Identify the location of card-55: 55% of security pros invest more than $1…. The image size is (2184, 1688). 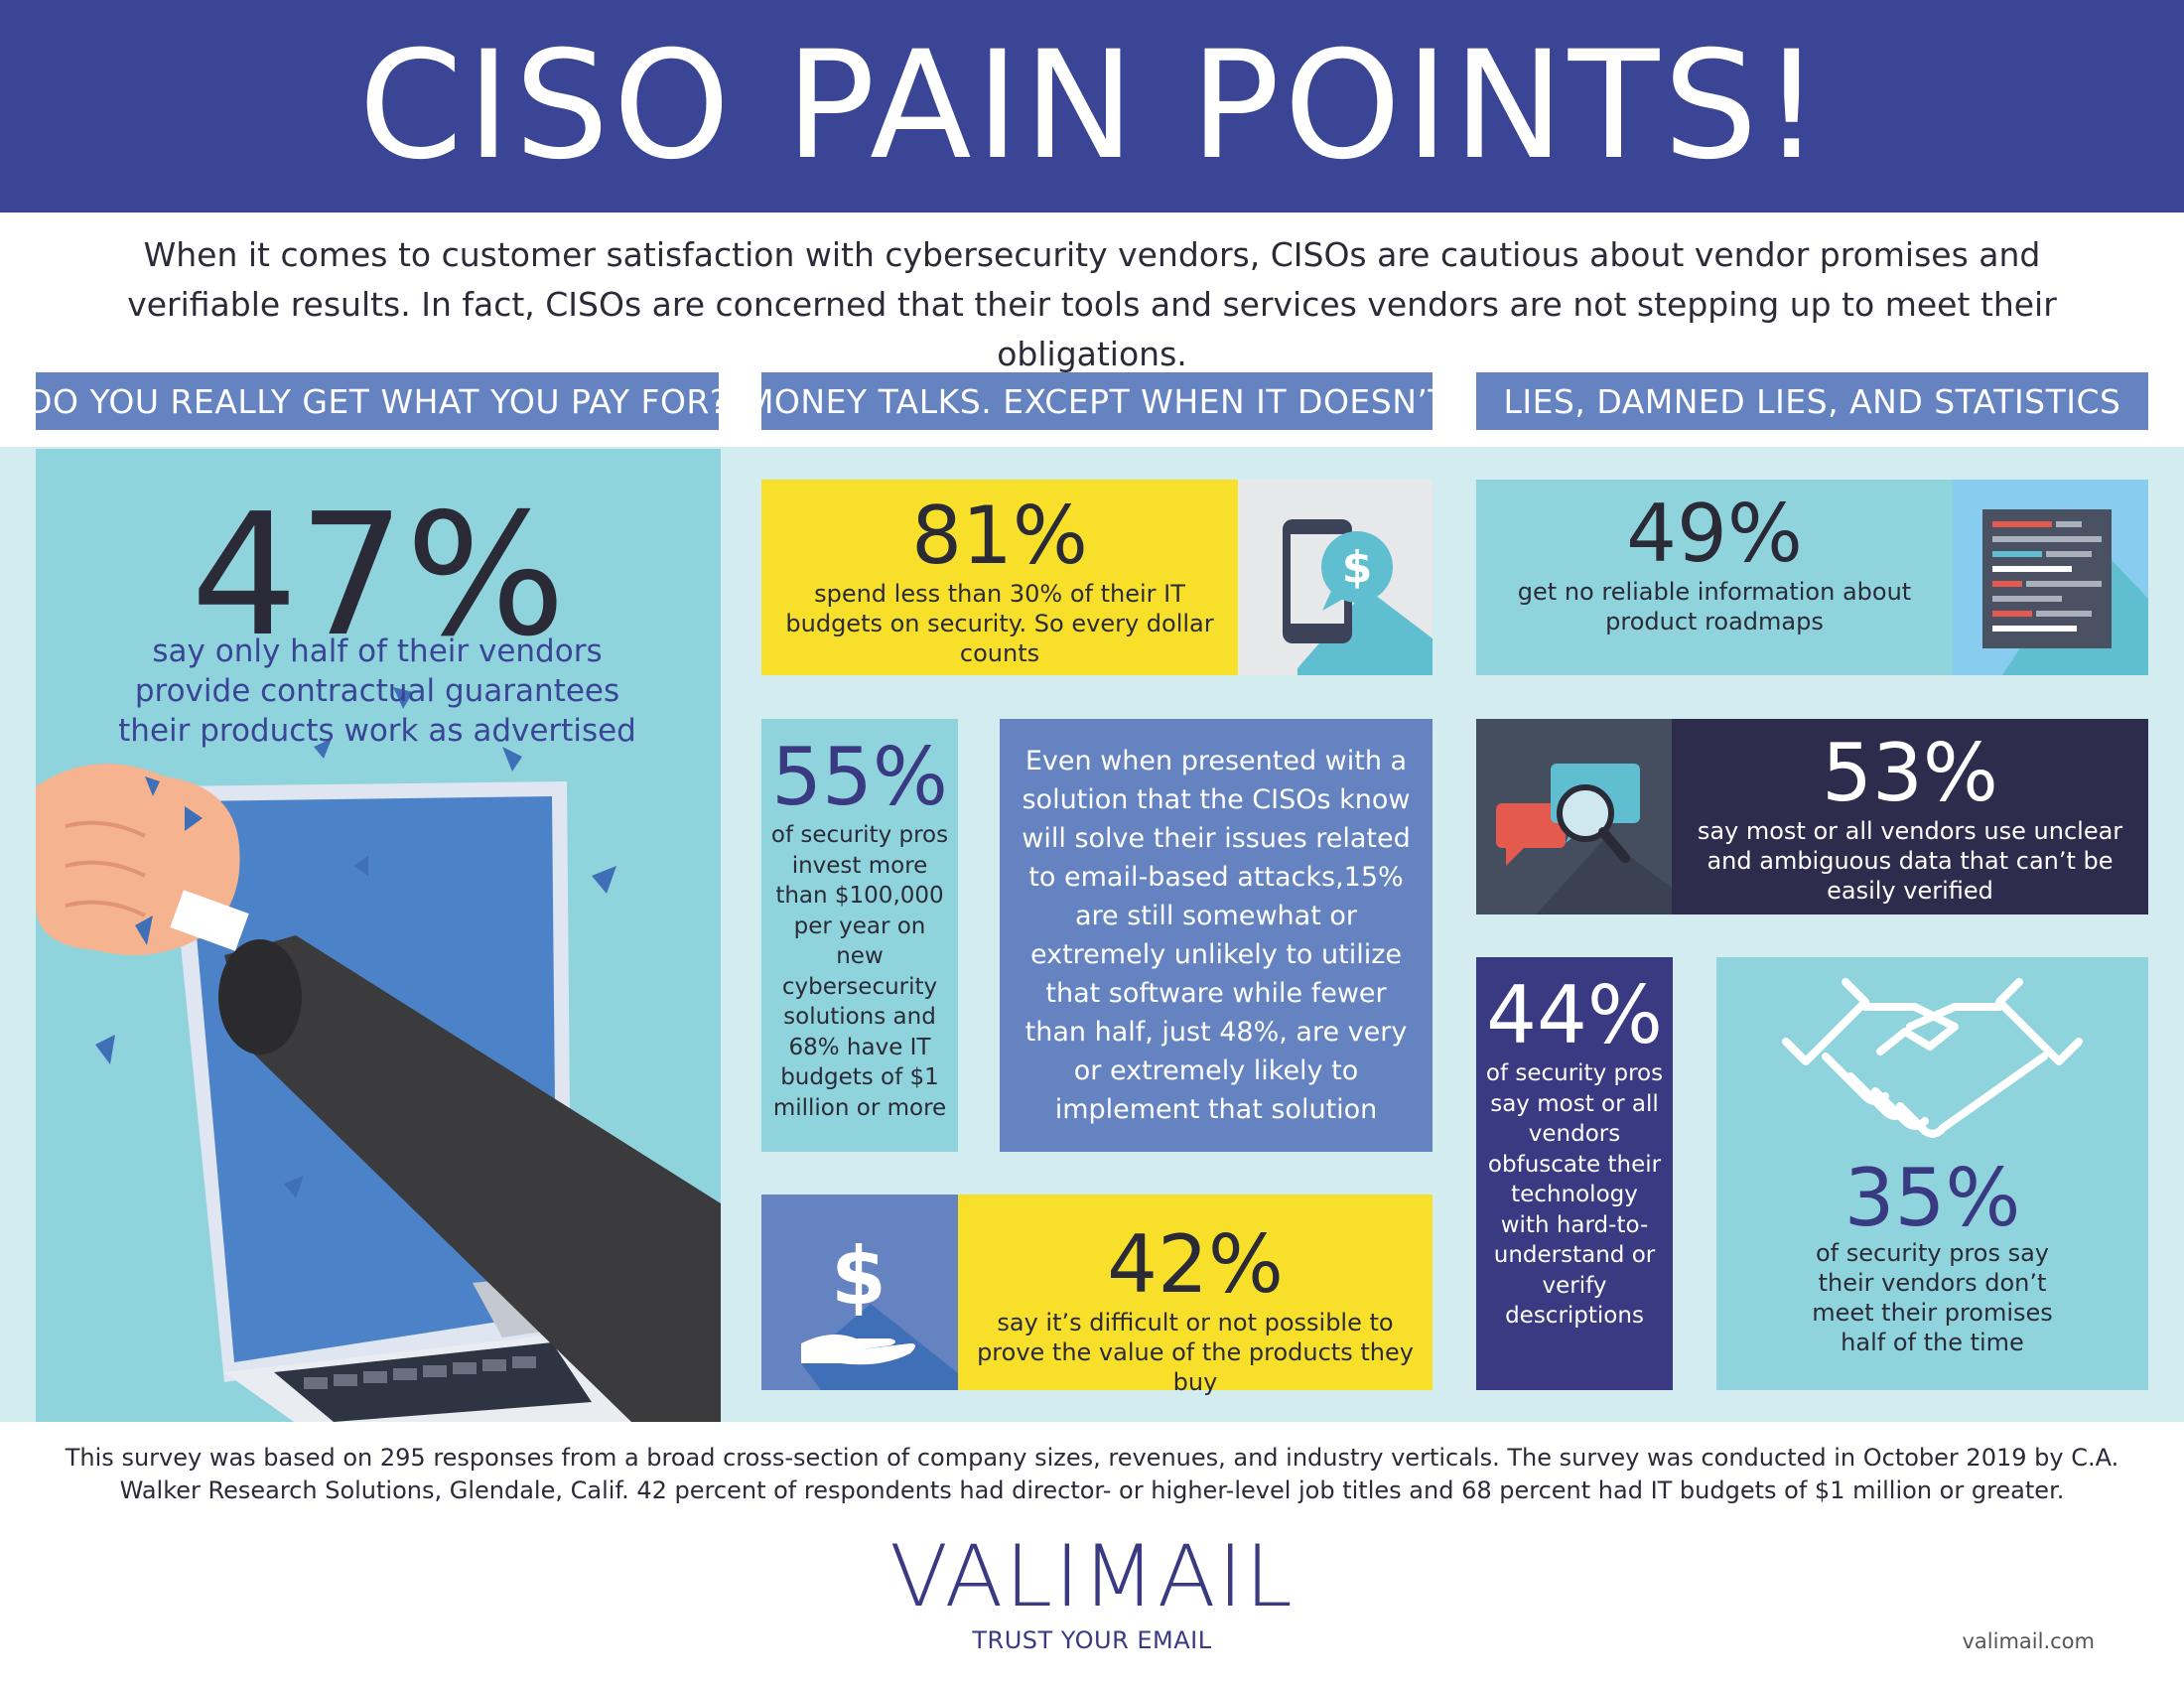
(859, 935).